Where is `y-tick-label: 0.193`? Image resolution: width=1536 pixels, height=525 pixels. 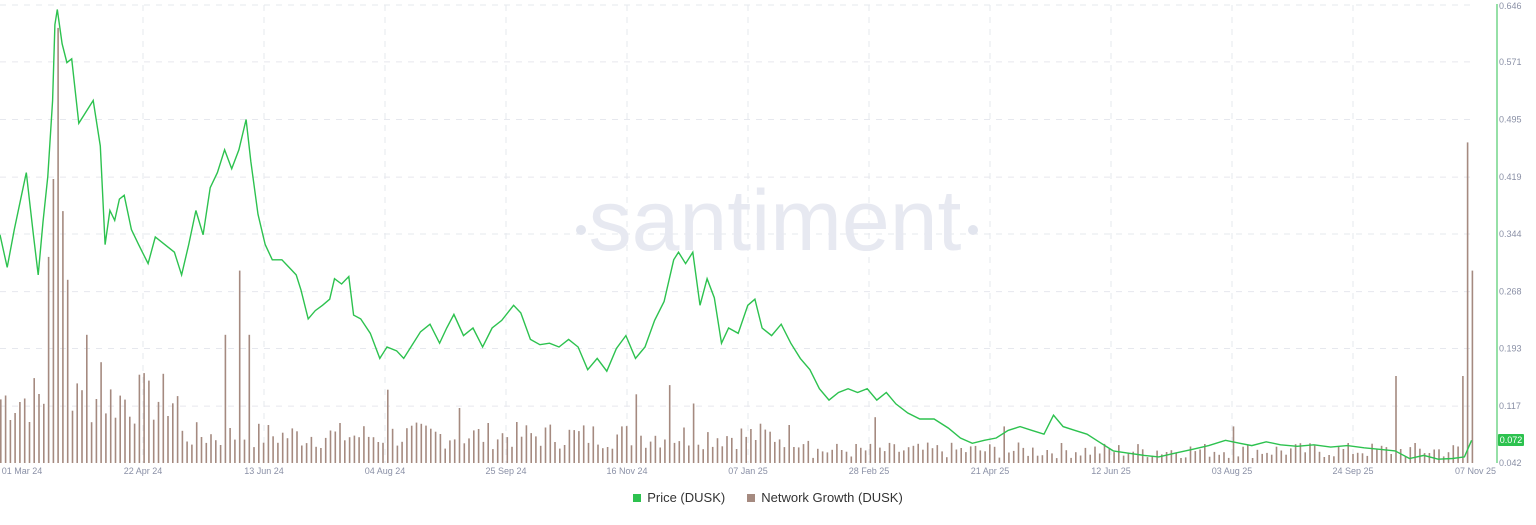 y-tick-label: 0.193 is located at coordinates (1510, 349).